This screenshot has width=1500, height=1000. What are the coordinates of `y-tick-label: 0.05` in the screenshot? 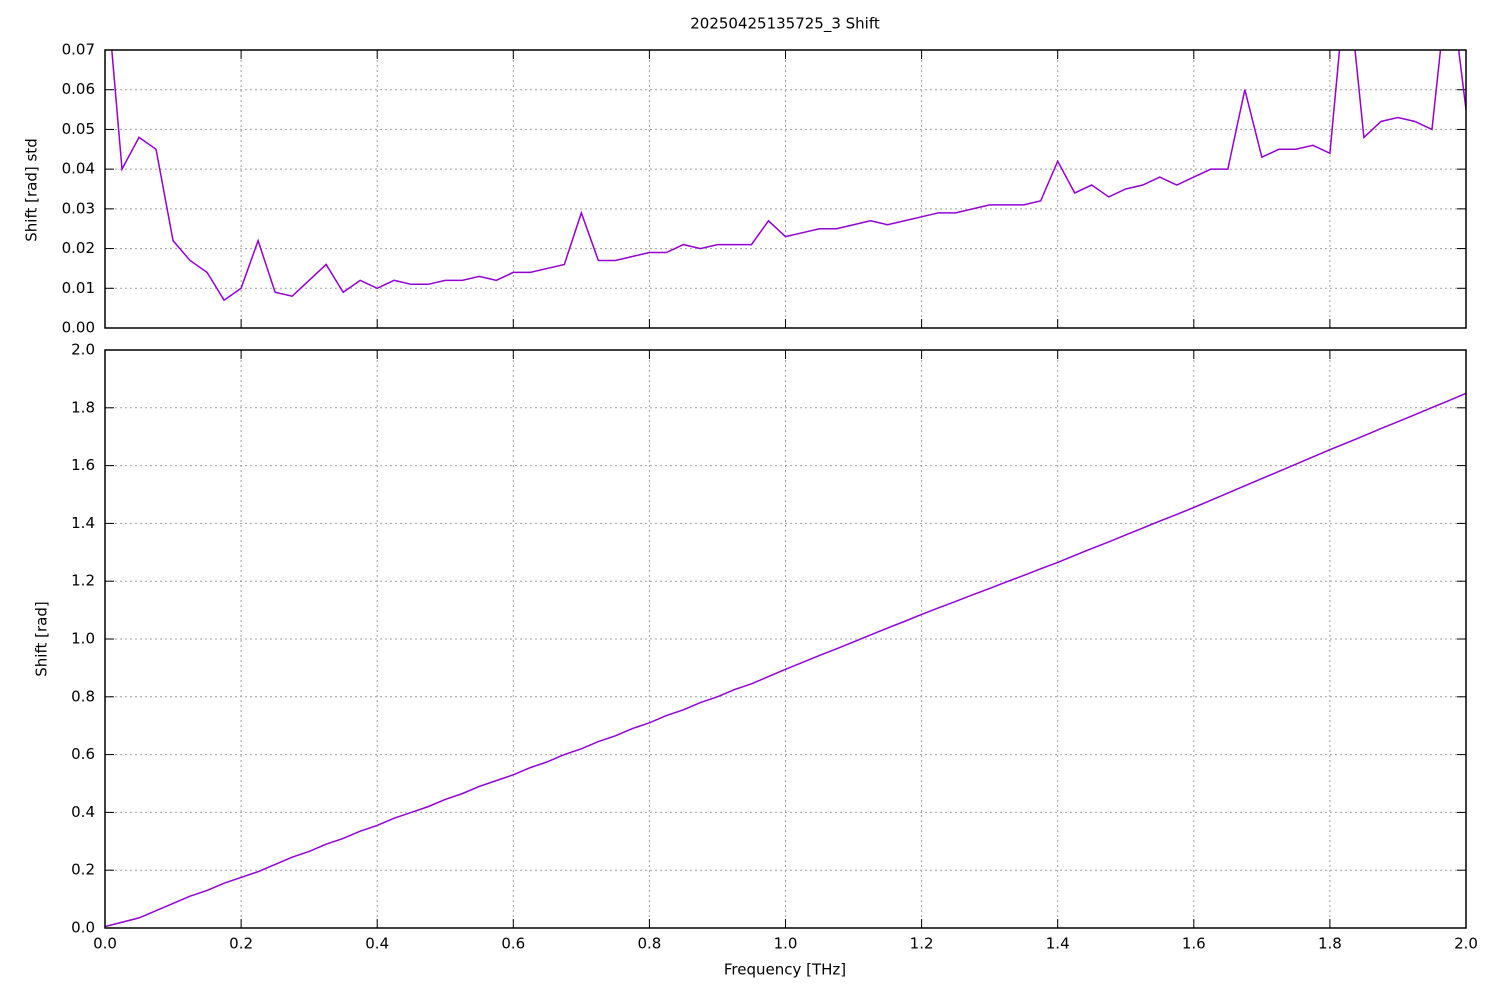 It's located at (78, 129).